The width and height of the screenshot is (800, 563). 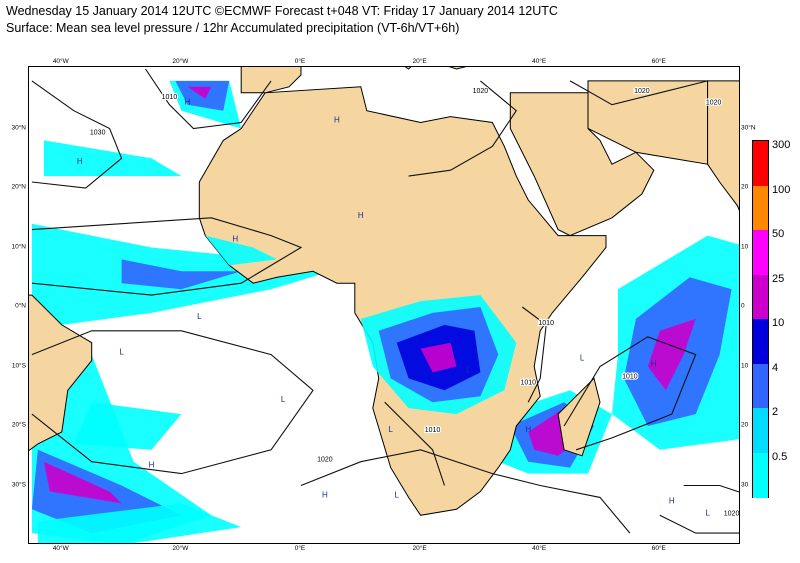 I want to click on longitude-tick-bottom: 40°W, so click(x=60, y=548).